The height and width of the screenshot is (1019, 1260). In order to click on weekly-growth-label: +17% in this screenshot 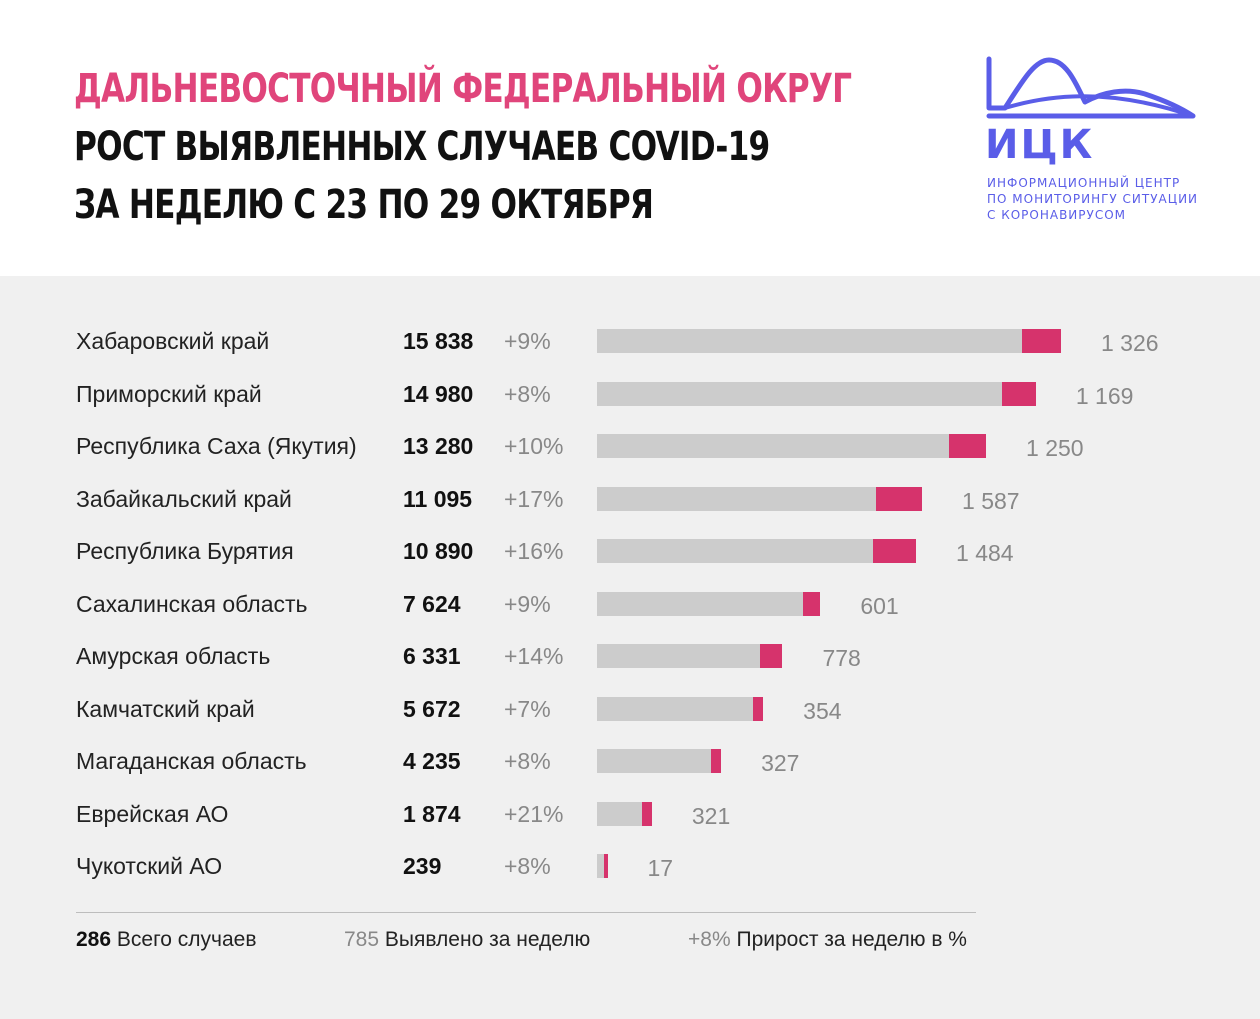, I will do `click(534, 498)`.